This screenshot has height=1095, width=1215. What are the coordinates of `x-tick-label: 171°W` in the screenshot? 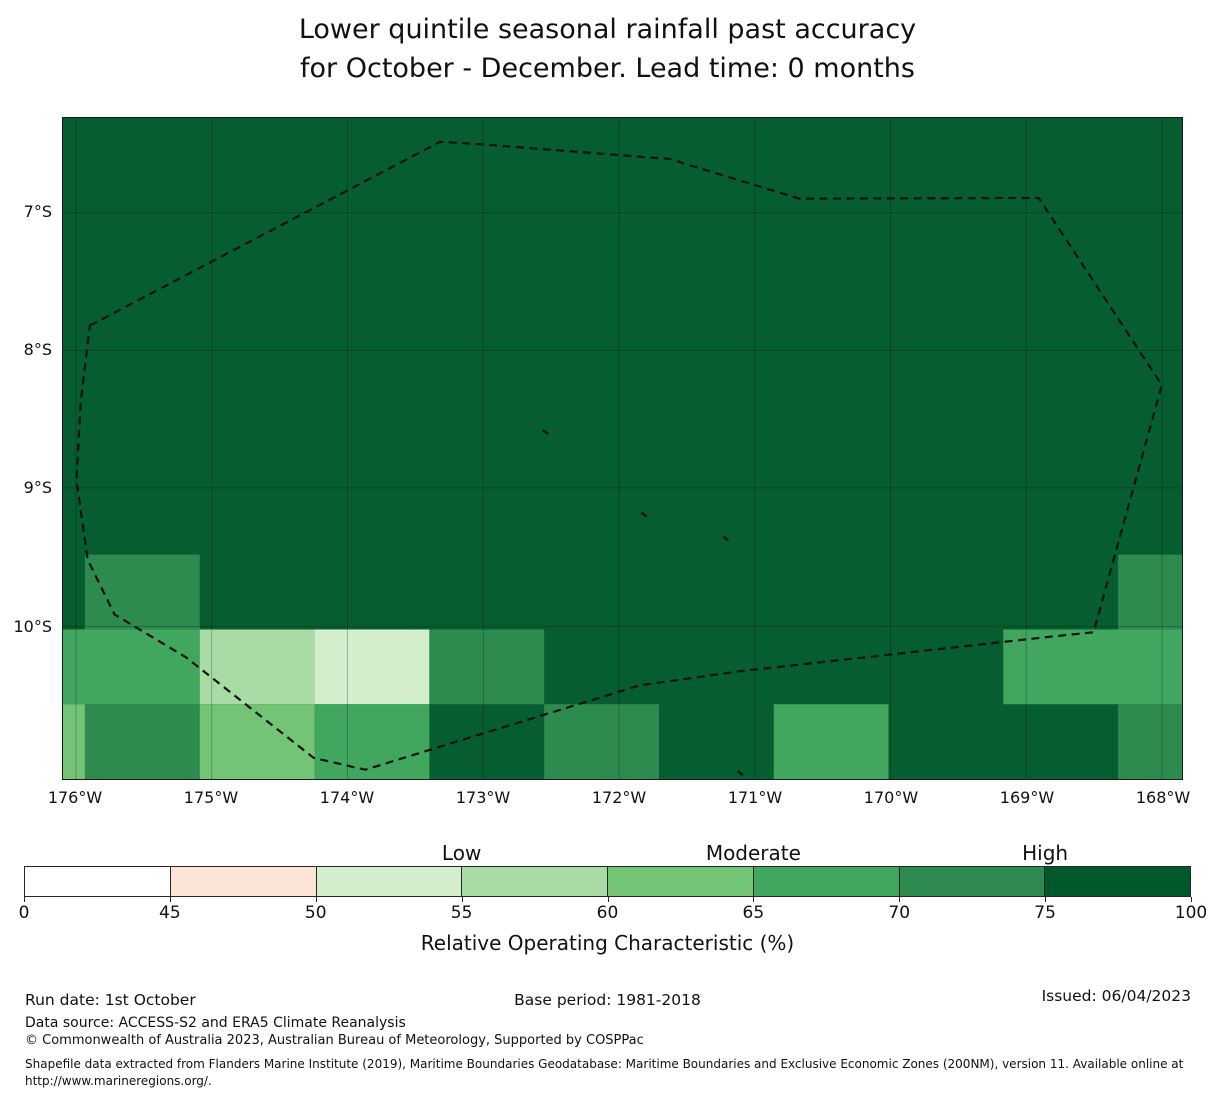 It's located at (755, 797).